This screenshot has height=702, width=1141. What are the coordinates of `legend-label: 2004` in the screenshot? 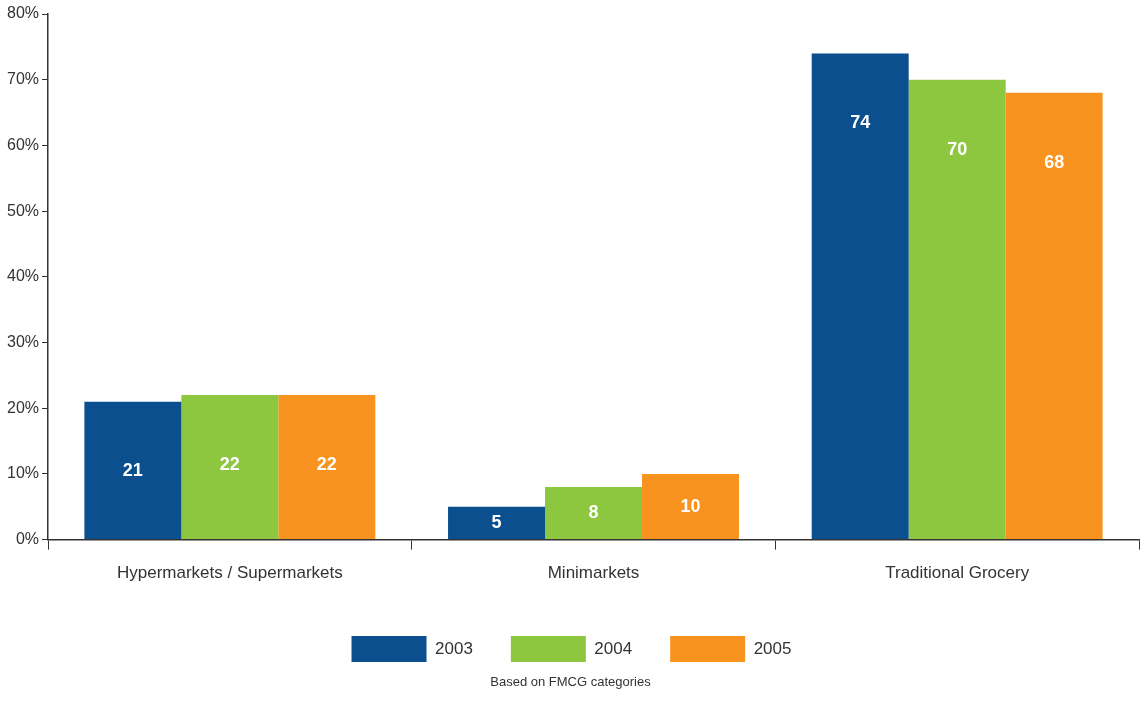 It's located at (613, 648).